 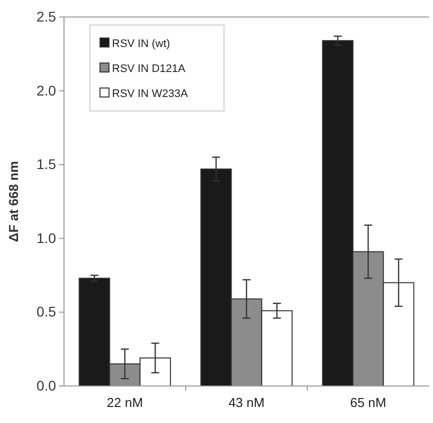 I want to click on x-tick-label: 43 nM, so click(x=246, y=402).